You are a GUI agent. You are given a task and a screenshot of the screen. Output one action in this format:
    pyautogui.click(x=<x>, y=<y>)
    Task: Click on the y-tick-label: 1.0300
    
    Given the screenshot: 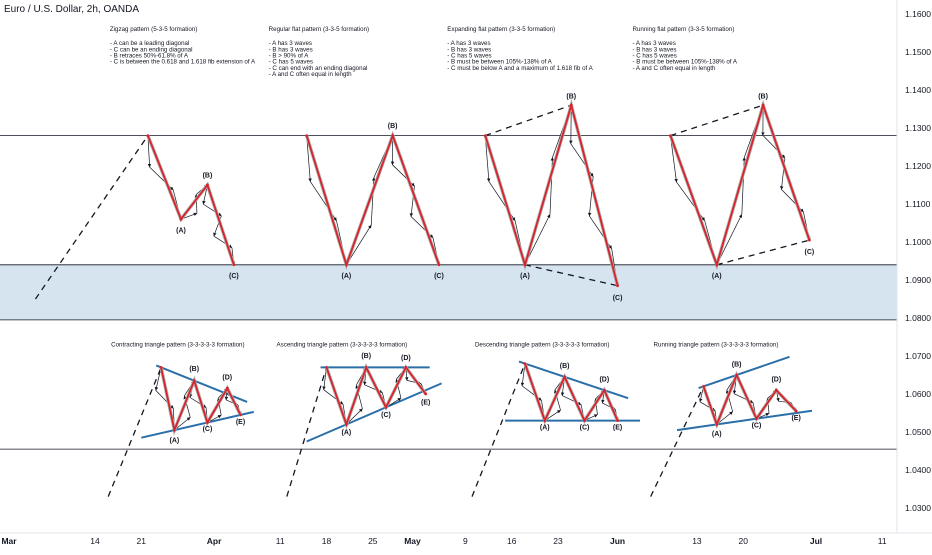 What is the action you would take?
    pyautogui.click(x=918, y=508)
    